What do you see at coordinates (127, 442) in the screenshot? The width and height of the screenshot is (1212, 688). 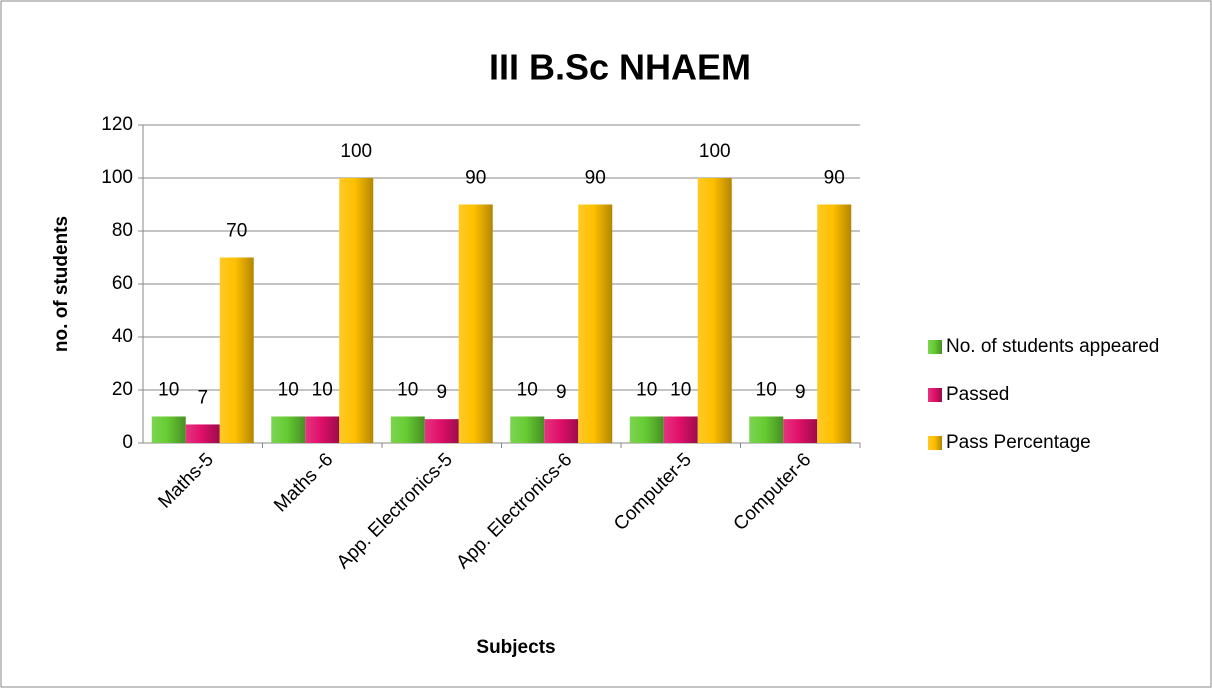 I see `y-tick-label: 0` at bounding box center [127, 442].